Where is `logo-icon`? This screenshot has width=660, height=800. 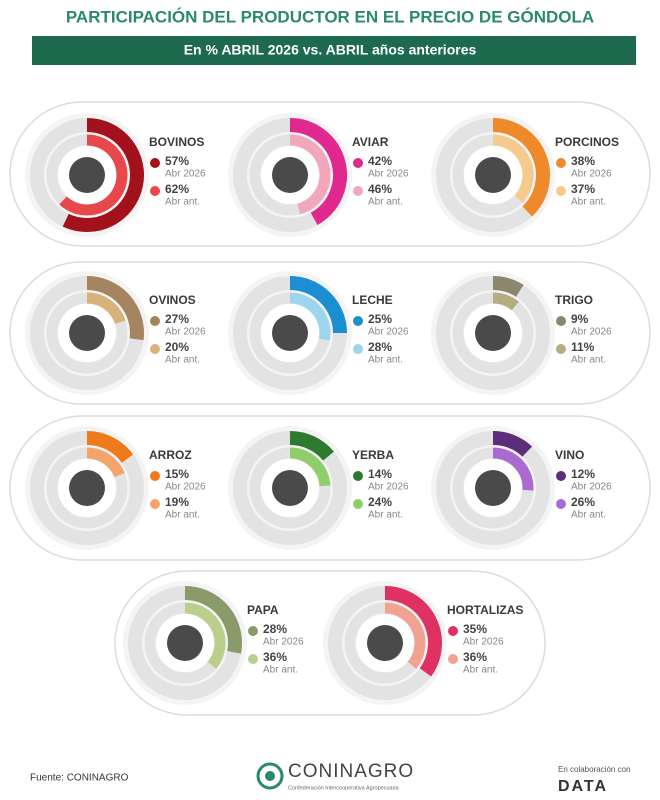
logo-icon is located at coordinates (270, 776).